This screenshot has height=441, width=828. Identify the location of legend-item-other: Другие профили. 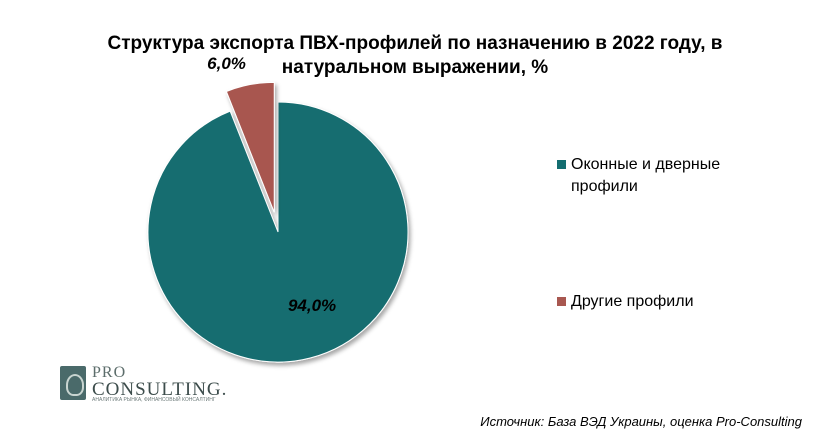
(667, 302).